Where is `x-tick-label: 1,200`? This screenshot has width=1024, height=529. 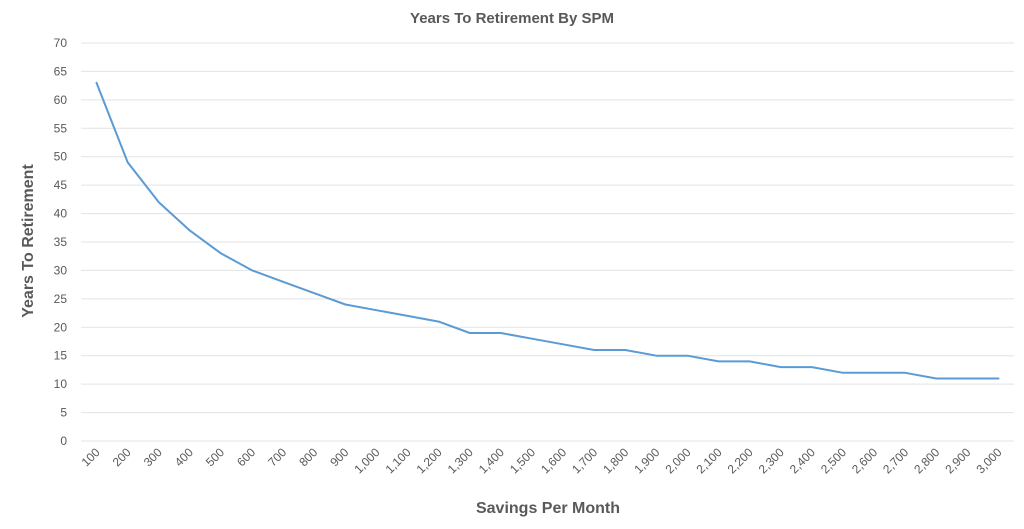
x-tick-label: 1,200 is located at coordinates (429, 460).